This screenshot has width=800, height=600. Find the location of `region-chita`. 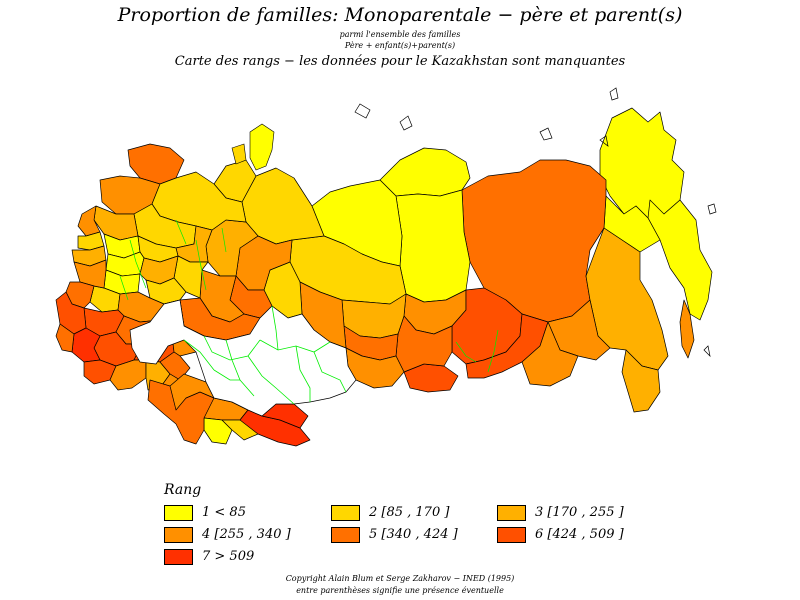

region-chita is located at coordinates (550, 354).